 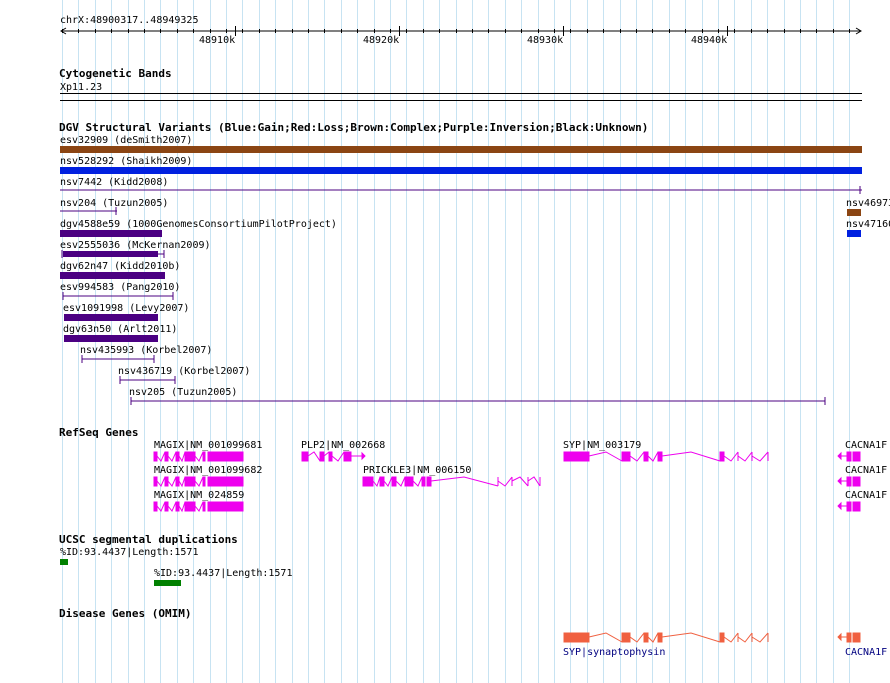 I want to click on variant-label: esv1091998 (Levy2007), so click(x=126, y=308).